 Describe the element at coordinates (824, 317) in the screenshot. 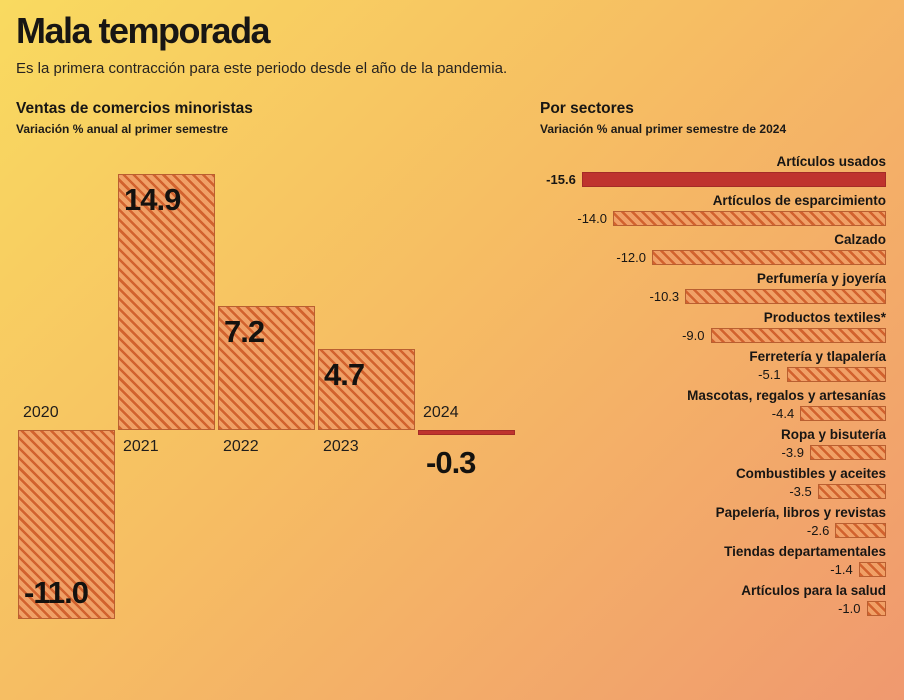

I see `sector-label: Productos textiles*` at that location.